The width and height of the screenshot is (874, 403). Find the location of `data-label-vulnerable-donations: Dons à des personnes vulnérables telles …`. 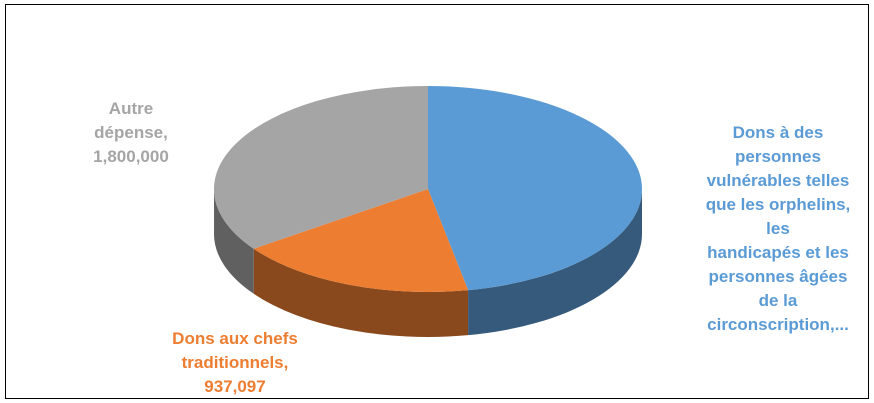

data-label-vulnerable-donations: Dons à des personnes vulnérables telles … is located at coordinates (778, 228).